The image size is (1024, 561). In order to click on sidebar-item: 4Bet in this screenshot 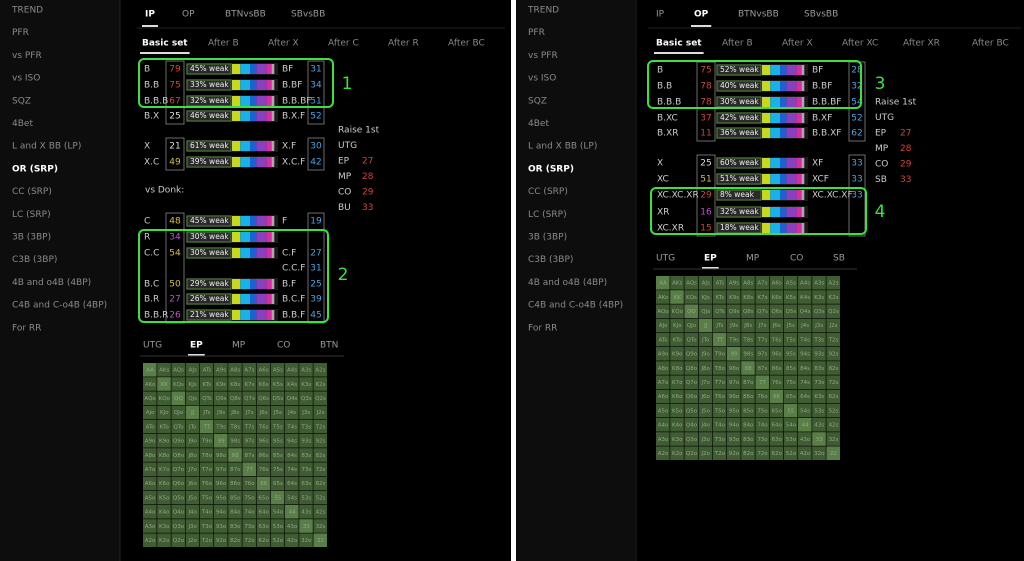, I will do `click(538, 124)`.